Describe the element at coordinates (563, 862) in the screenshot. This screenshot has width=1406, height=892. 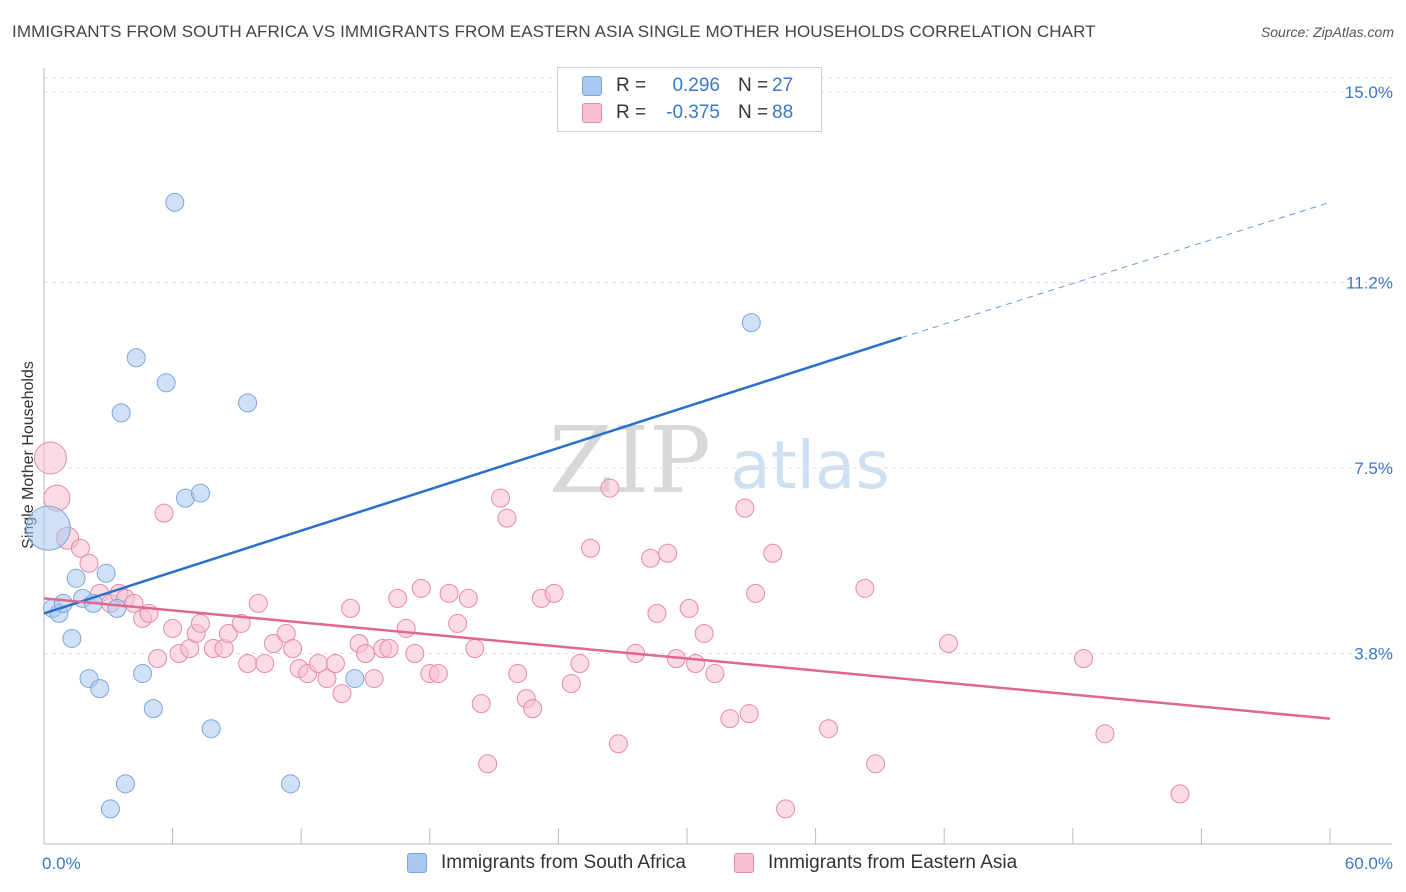
I see `series-label-south-africa: Immigrants from South Africa` at that location.